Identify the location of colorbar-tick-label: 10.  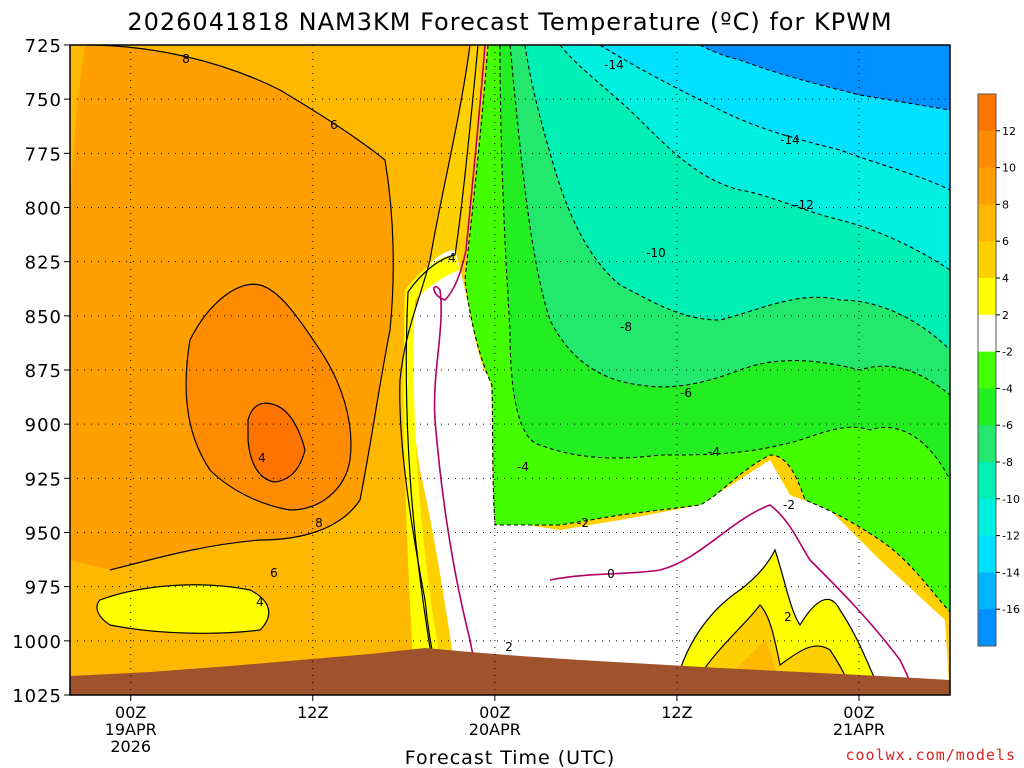
(1009, 168).